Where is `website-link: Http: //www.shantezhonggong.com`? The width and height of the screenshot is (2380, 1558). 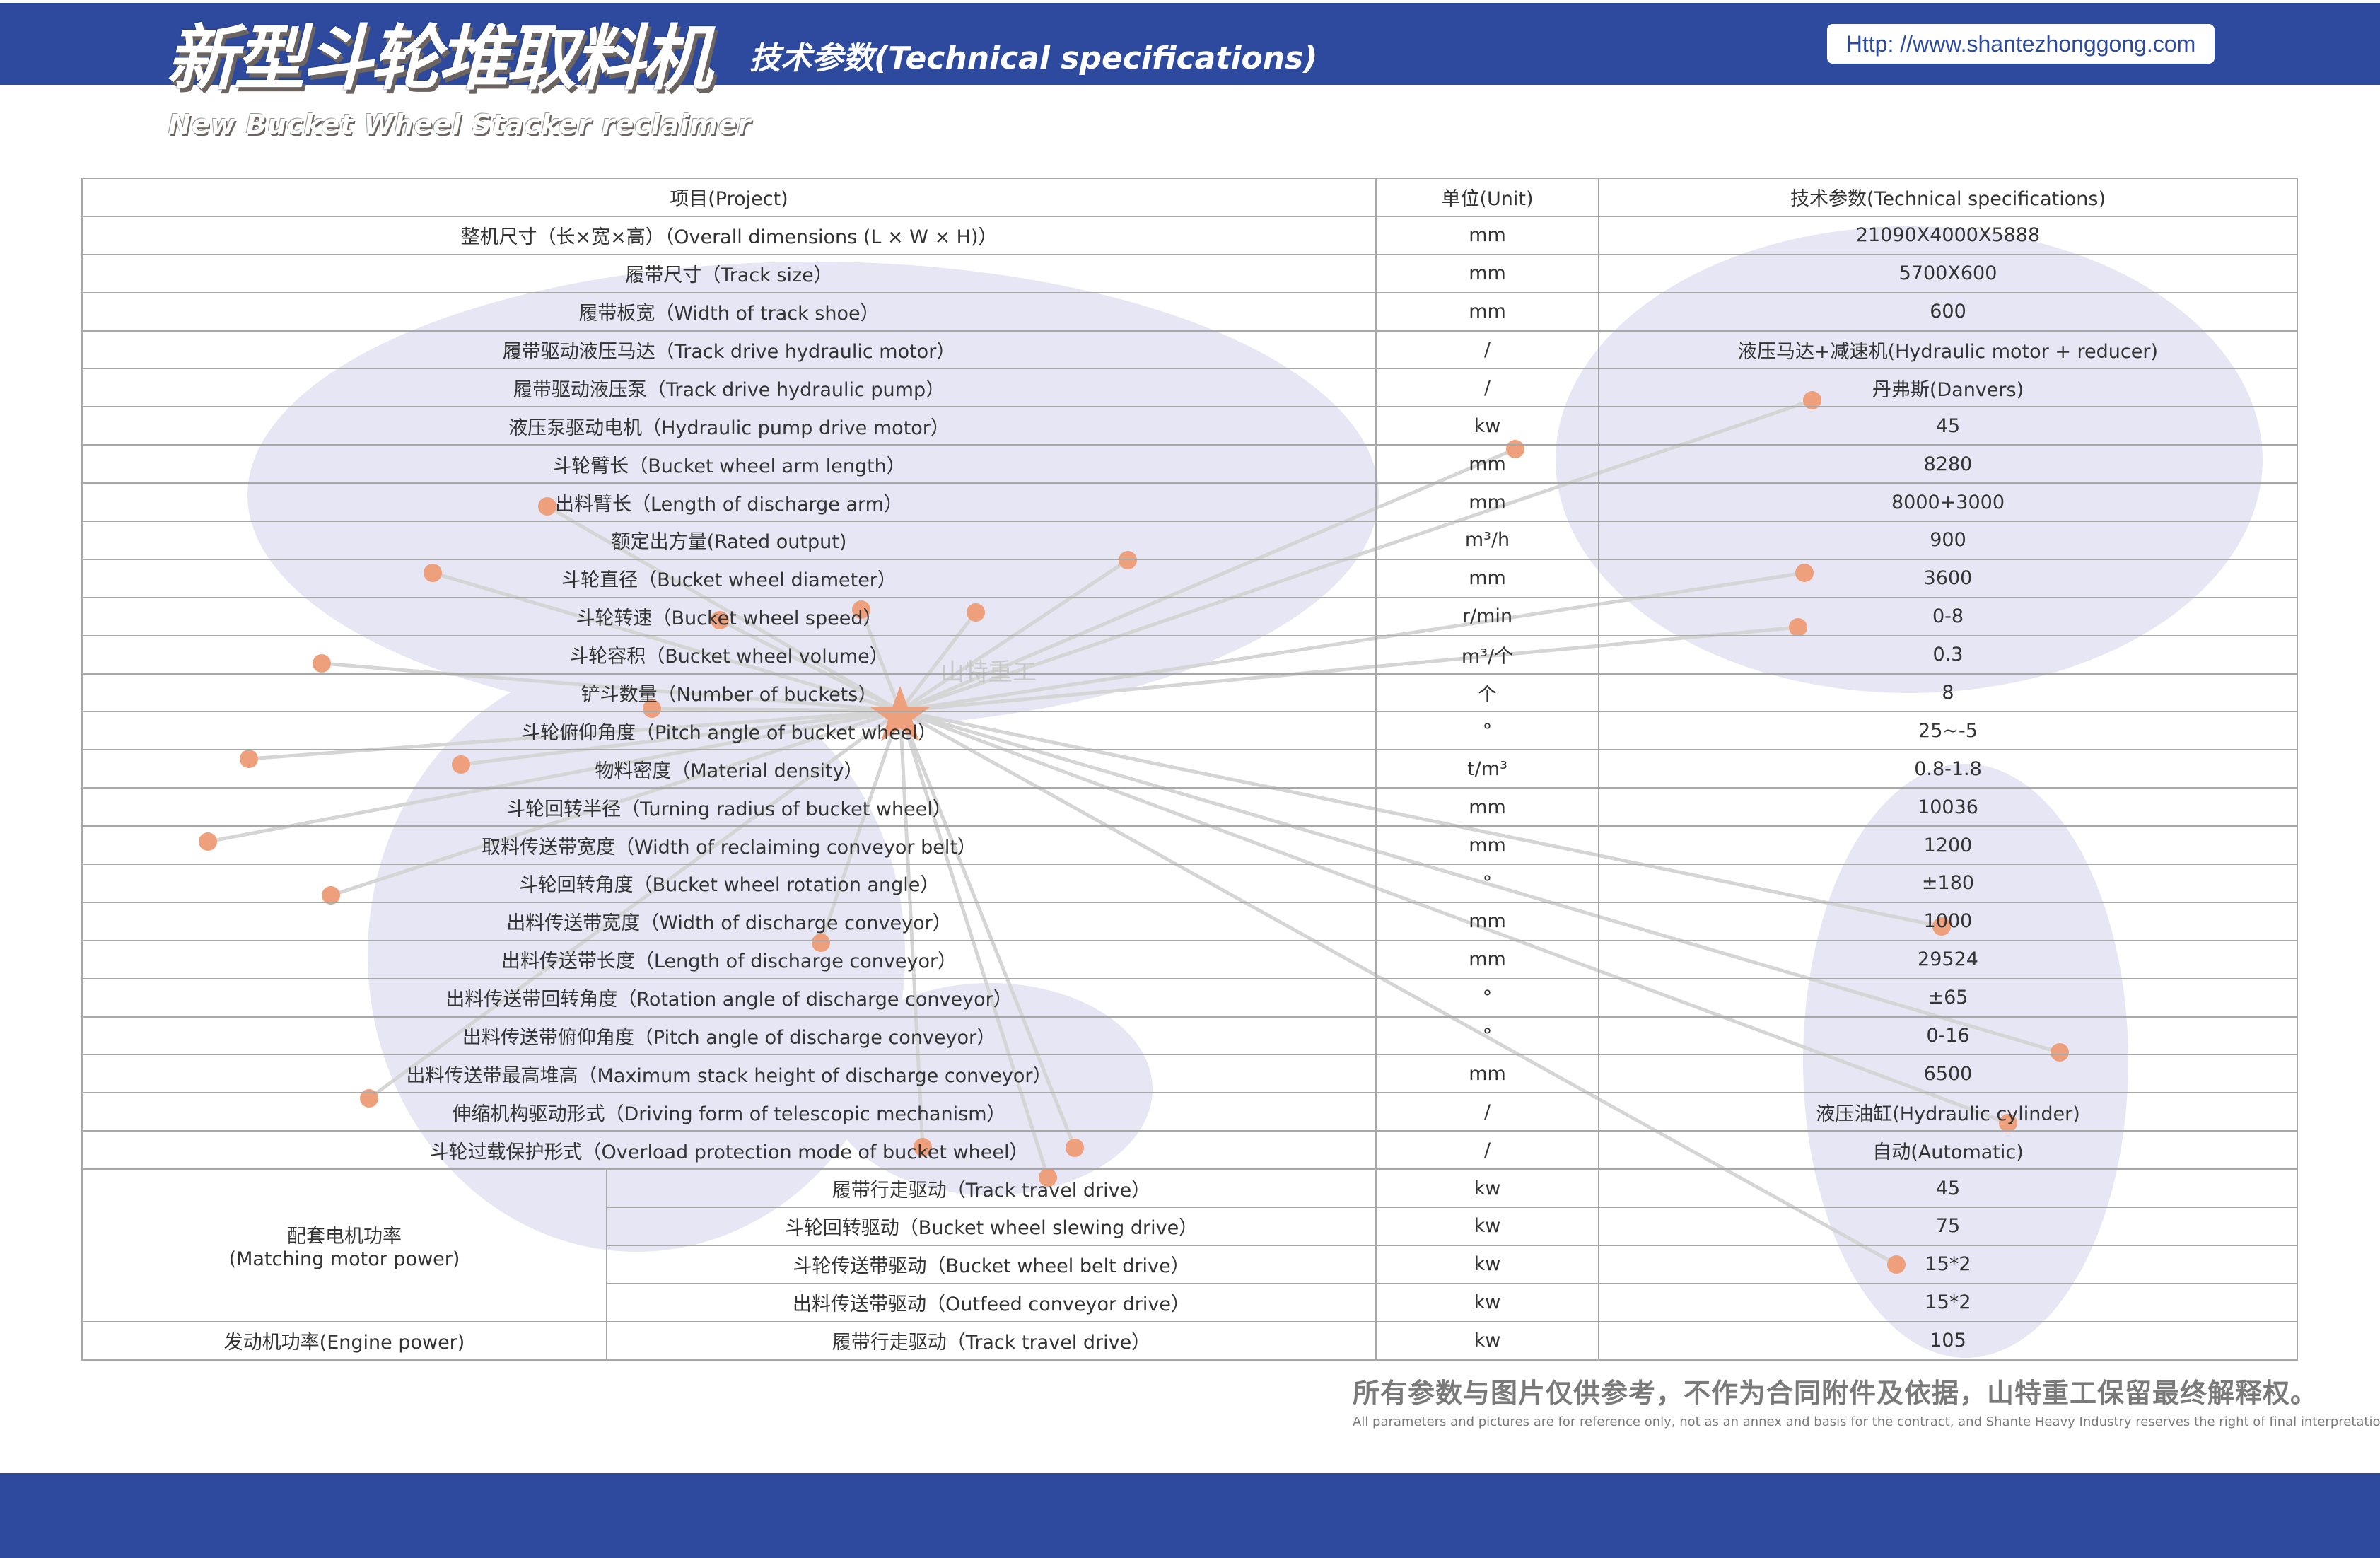 website-link: Http: //www.shantezhonggong.com is located at coordinates (2021, 44).